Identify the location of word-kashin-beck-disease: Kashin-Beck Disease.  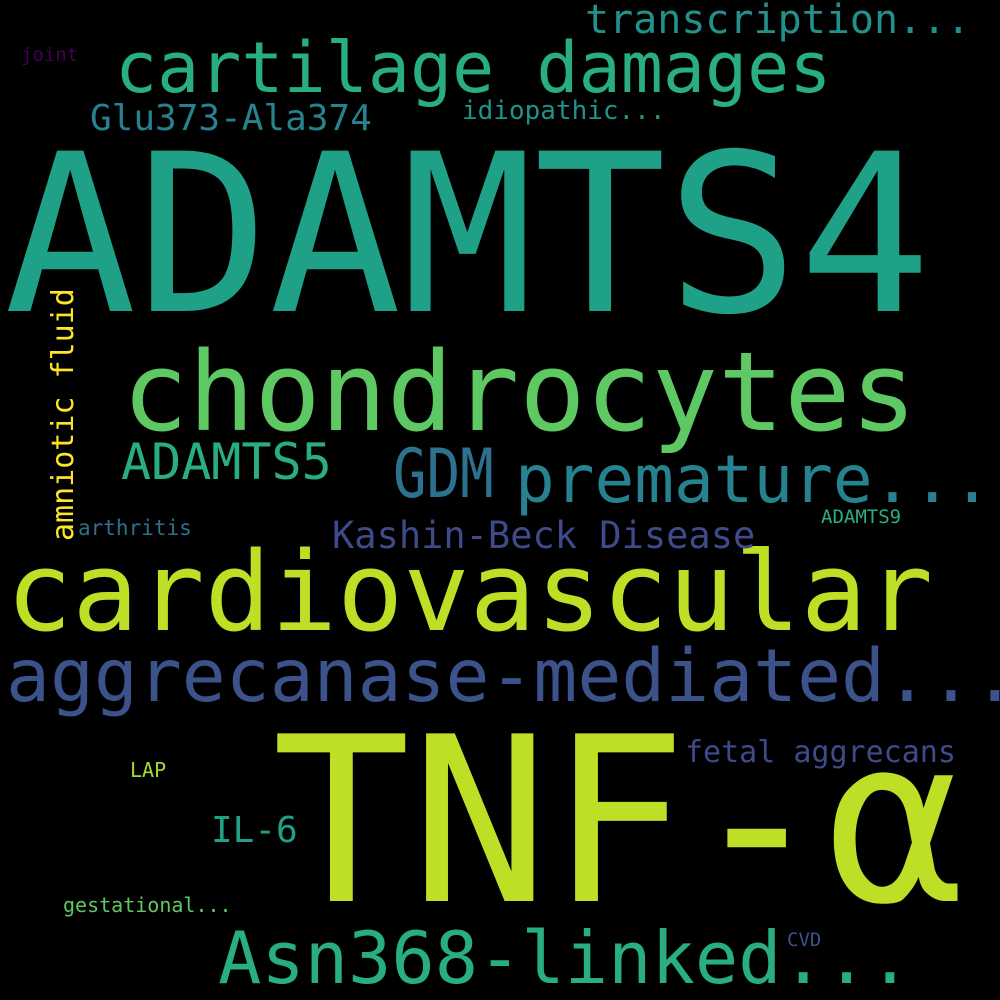
(544, 535).